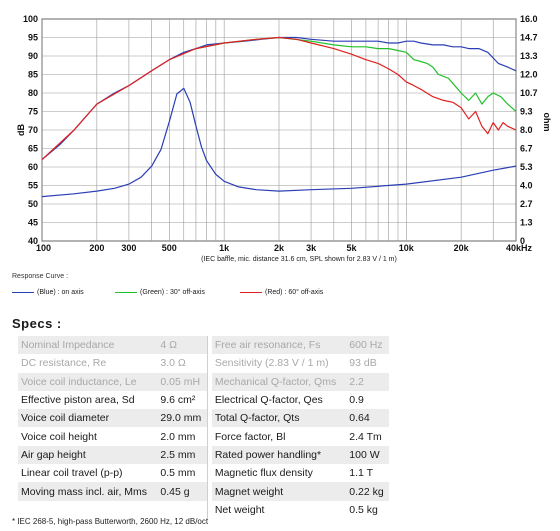  What do you see at coordinates (279, 248) in the screenshot?
I see `x-tick-label: 2k` at bounding box center [279, 248].